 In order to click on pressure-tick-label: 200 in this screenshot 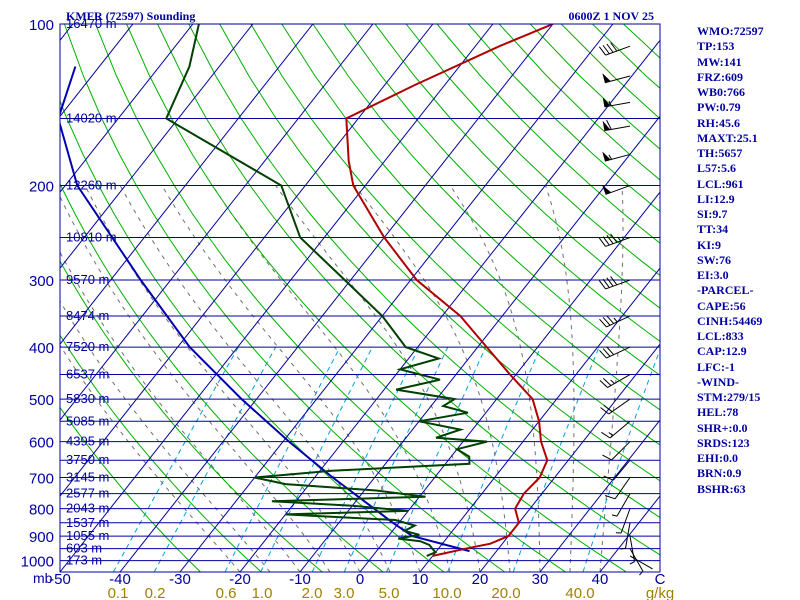, I will do `click(41, 187)`.